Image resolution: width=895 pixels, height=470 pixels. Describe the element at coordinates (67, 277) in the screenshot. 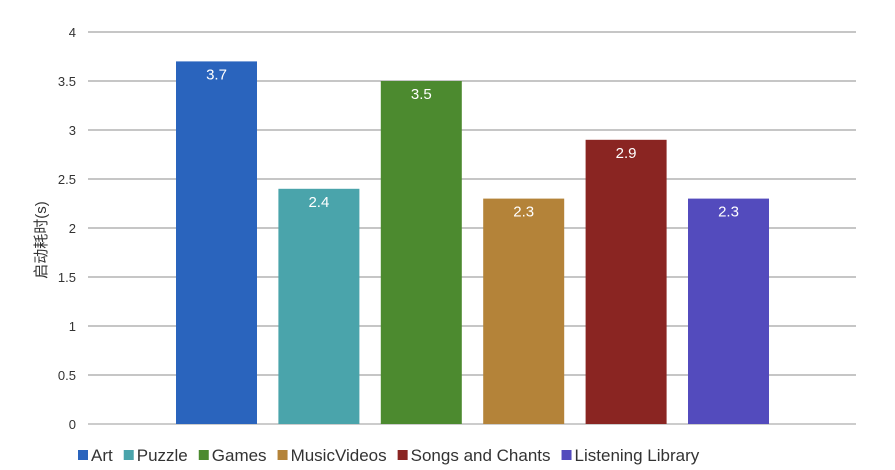

I see `y-tick-label: 1.5` at that location.